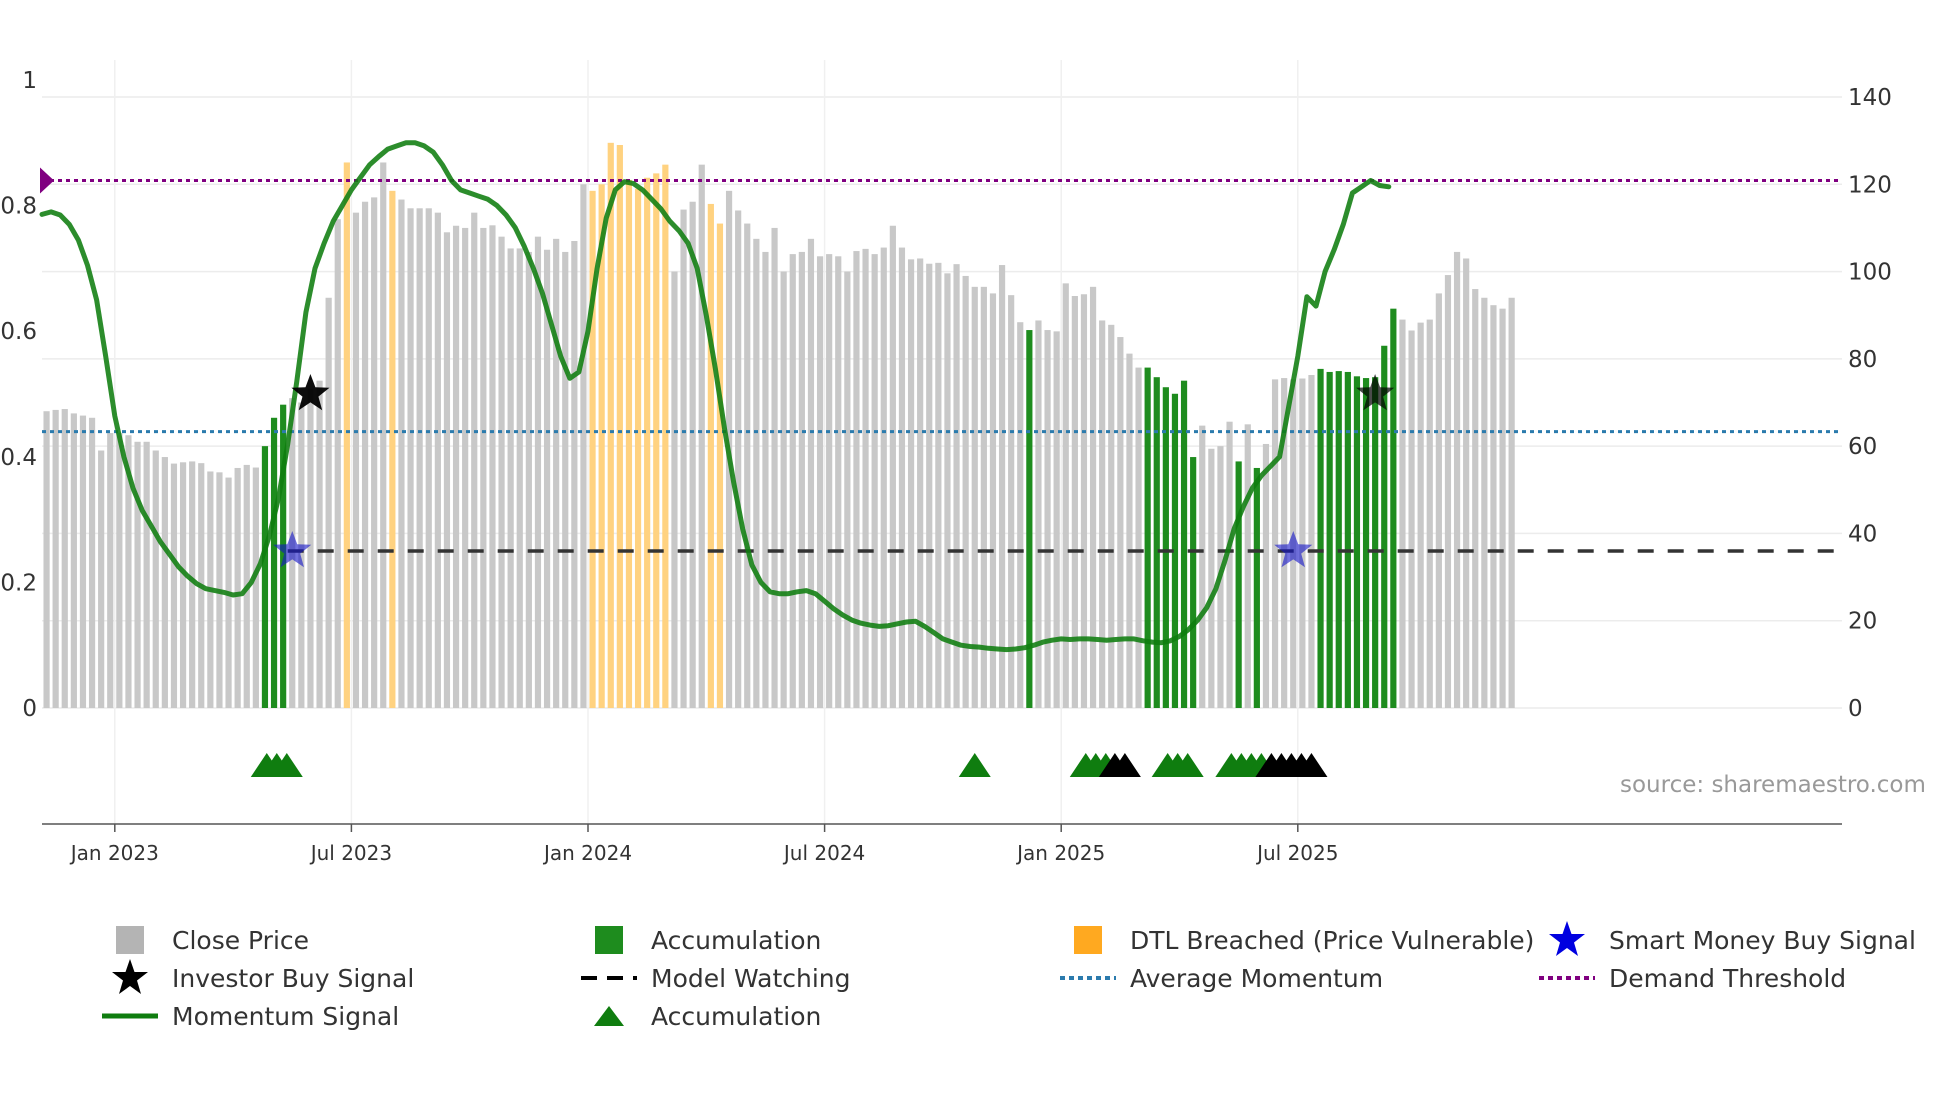  Describe the element at coordinates (1293, 549) in the screenshot. I see `smart-money-star` at that location.